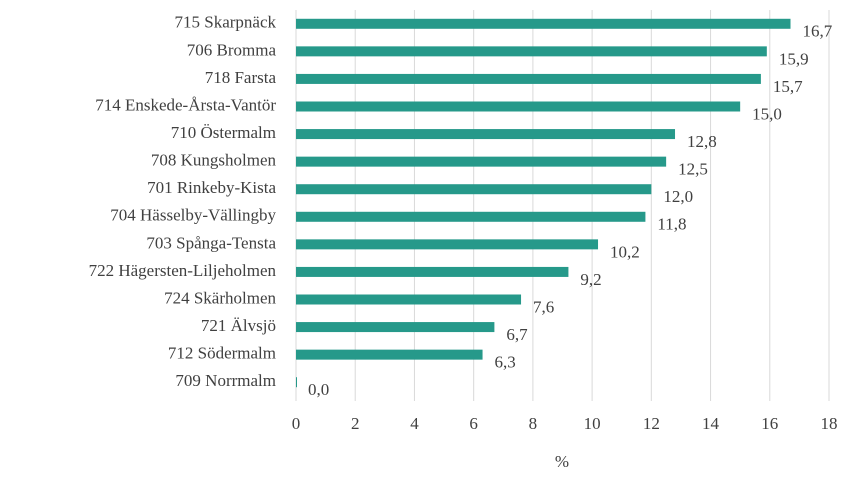  Describe the element at coordinates (788, 86) in the screenshot. I see `value-label: 15,7` at that location.